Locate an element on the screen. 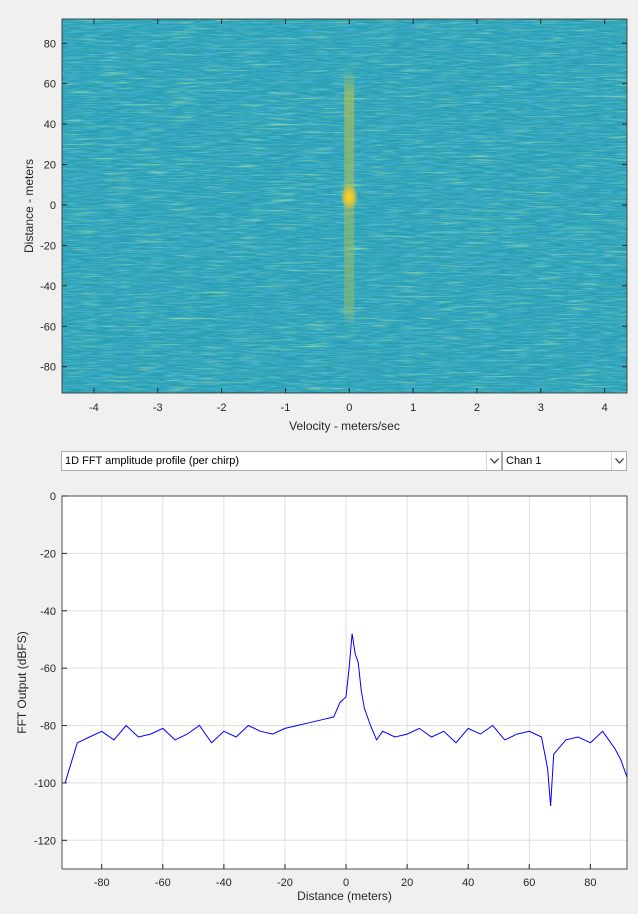 The height and width of the screenshot is (914, 638). line-x-tick-label: -20 is located at coordinates (285, 883).